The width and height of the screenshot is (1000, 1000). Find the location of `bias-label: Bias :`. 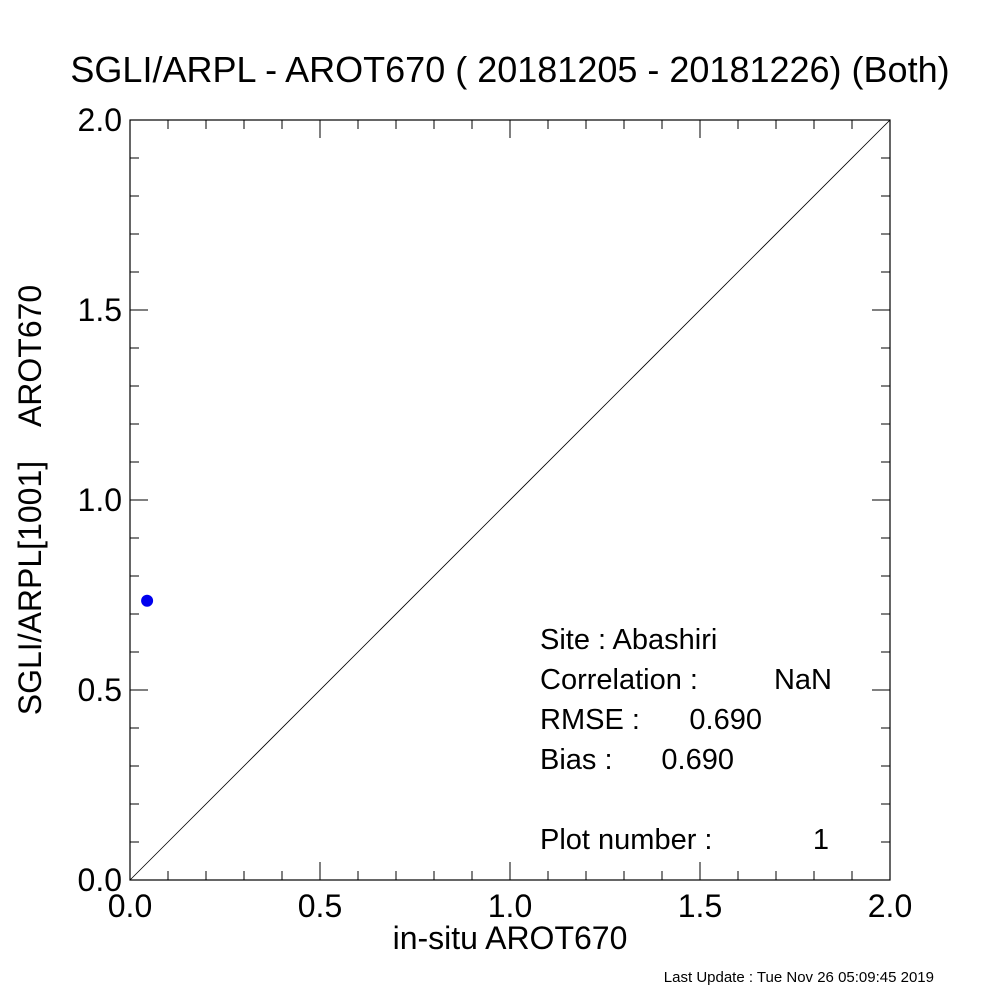

bias-label: Bias : is located at coordinates (576, 760).